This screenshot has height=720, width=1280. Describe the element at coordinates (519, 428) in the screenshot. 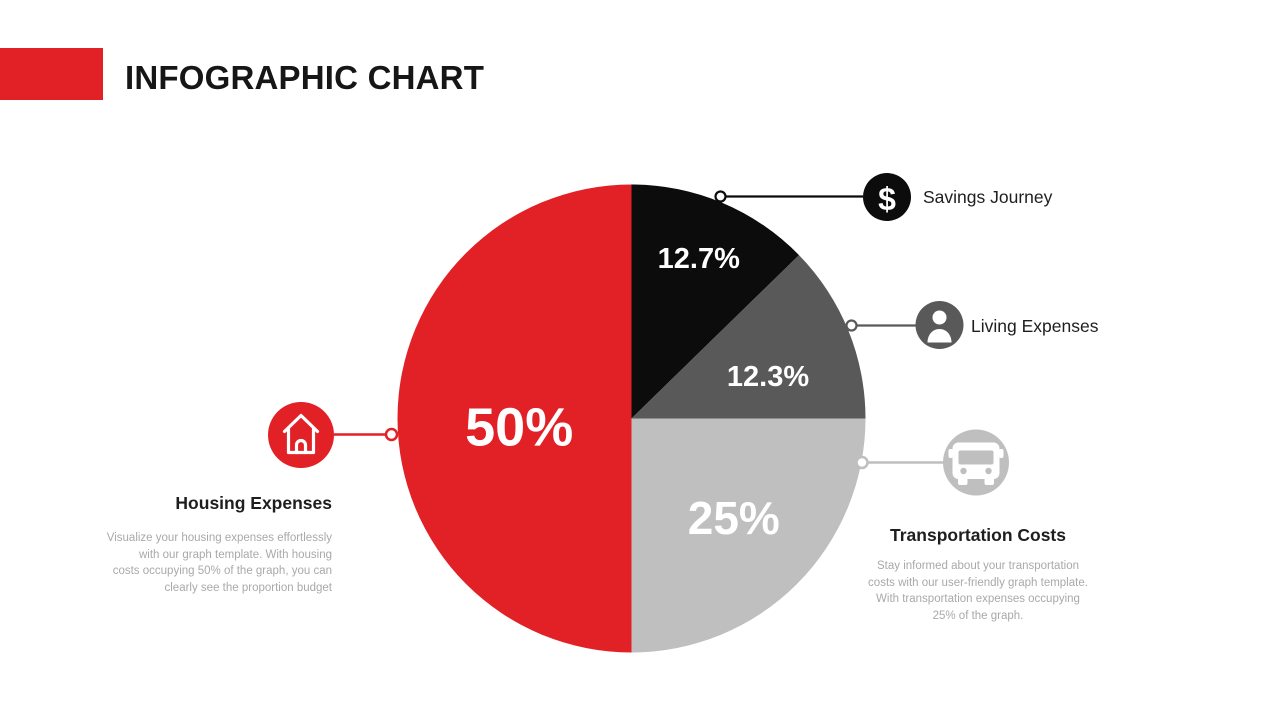

I see `pie-value-label-housing-expenses: 50%` at that location.